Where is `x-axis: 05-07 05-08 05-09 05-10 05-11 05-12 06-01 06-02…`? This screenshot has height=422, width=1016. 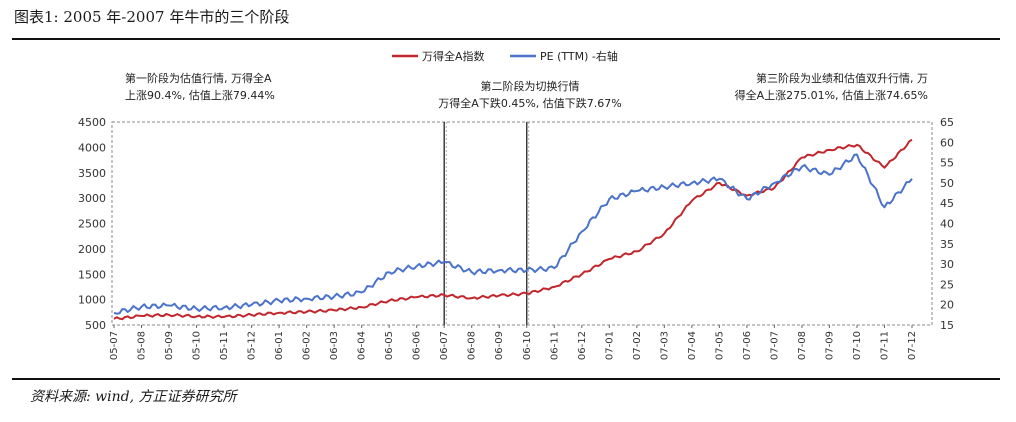 x-axis: 05-07 05-08 05-09 05-10 05-11 05-12 06-01 06-02… is located at coordinates (513, 342).